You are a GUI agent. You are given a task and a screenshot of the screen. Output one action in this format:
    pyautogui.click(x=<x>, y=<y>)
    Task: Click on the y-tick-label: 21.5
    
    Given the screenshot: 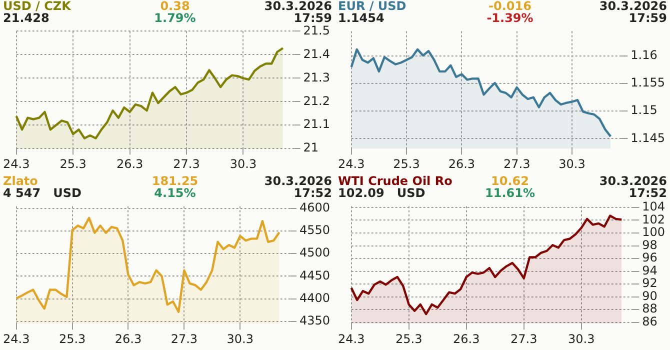 What is the action you would take?
    pyautogui.click(x=316, y=30)
    